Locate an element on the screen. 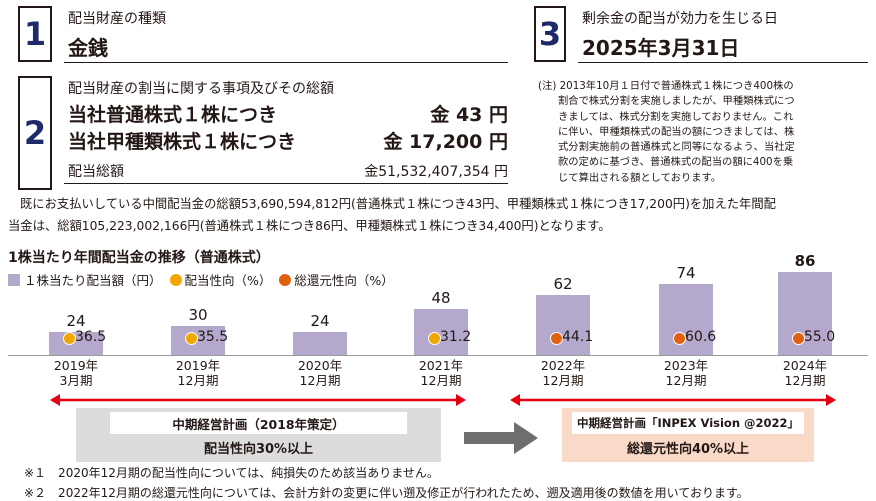 The width and height of the screenshot is (876, 501). note-line: きましては、株式分割を実施しておりません。これ is located at coordinates (676, 116).